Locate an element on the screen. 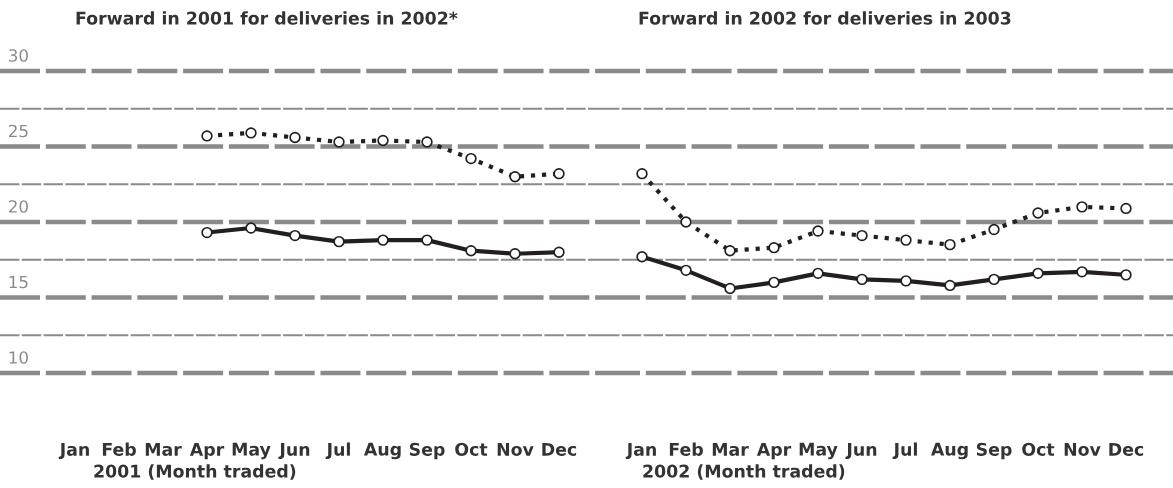 The image size is (1173, 488). y-tick-label: 20 is located at coordinates (18, 206).